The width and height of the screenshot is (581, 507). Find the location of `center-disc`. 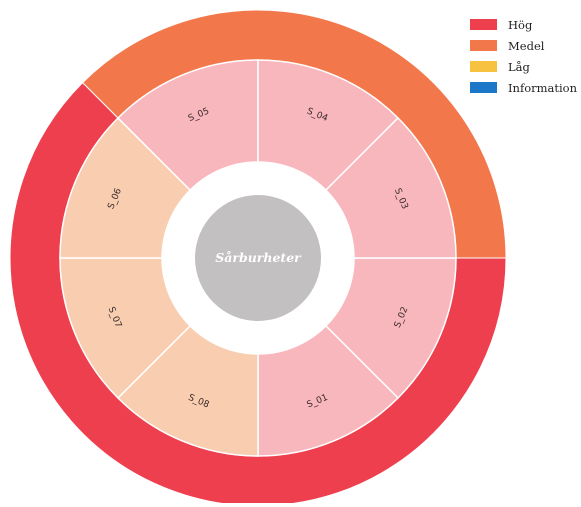

center-disc is located at coordinates (258, 258).